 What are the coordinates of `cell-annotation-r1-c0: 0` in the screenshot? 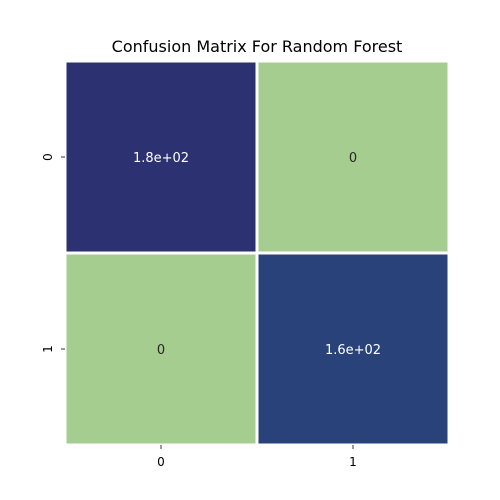 It's located at (161, 350).